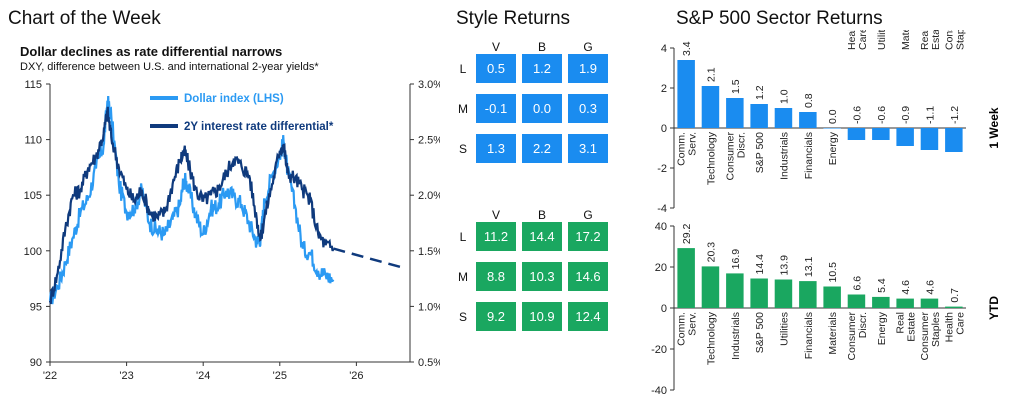  Describe the element at coordinates (664, 89) in the screenshot. I see `sector-y-tick-label: 2` at that location.